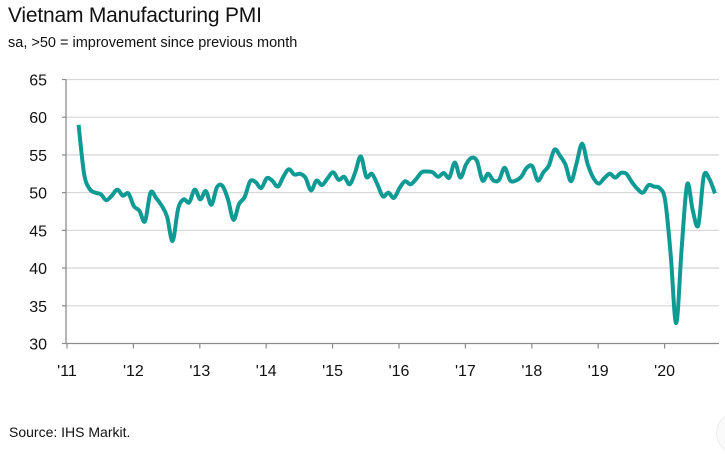 This screenshot has height=454, width=725. What do you see at coordinates (465, 371) in the screenshot?
I see `x-tick-label: '17` at bounding box center [465, 371].